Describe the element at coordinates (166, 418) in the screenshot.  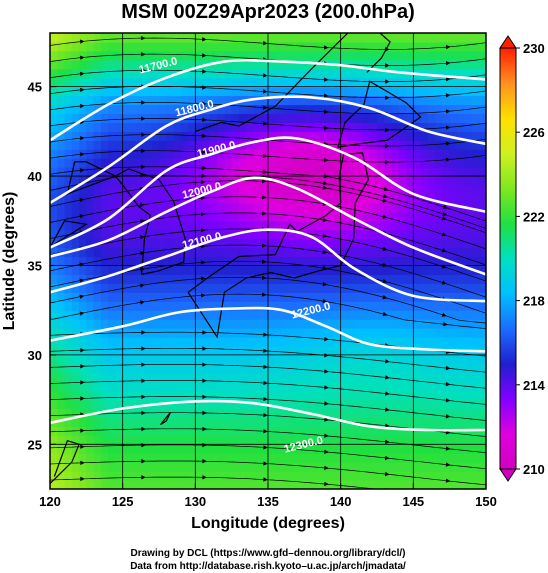
I see `coastline-segment` at that location.